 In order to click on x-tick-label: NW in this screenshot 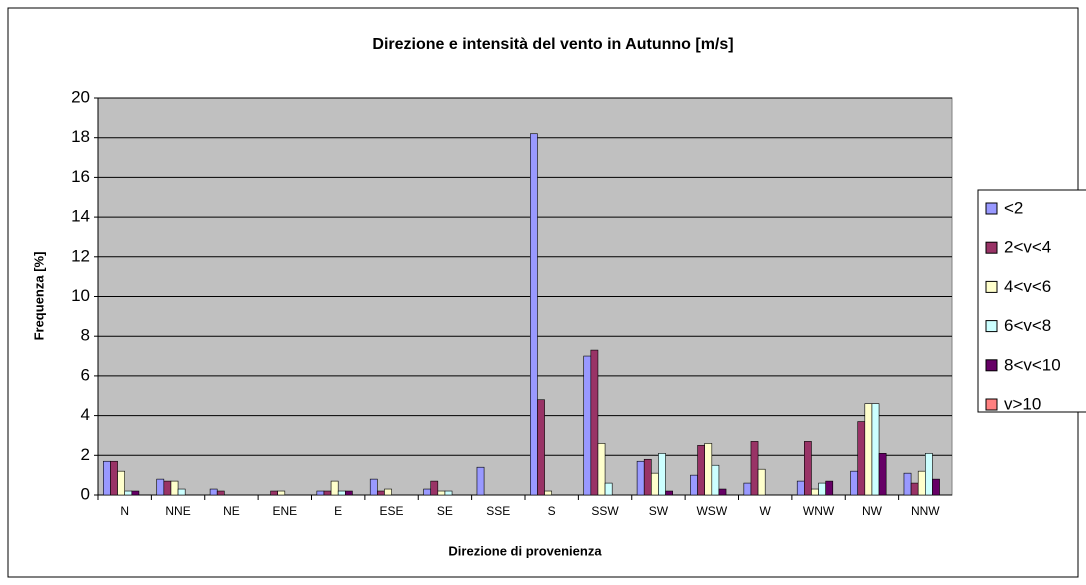, I will do `click(872, 511)`.